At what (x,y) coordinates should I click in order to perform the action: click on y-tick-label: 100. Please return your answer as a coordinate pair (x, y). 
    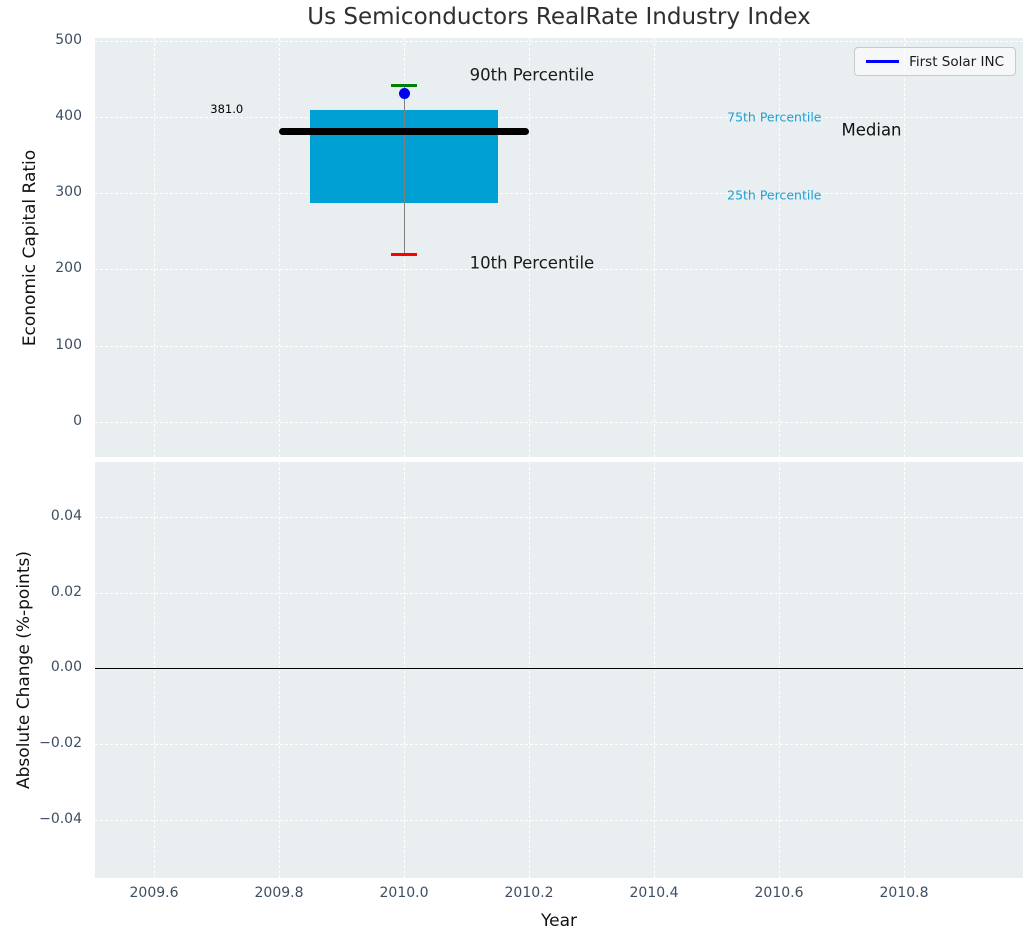
    Looking at the image, I should click on (68, 344).